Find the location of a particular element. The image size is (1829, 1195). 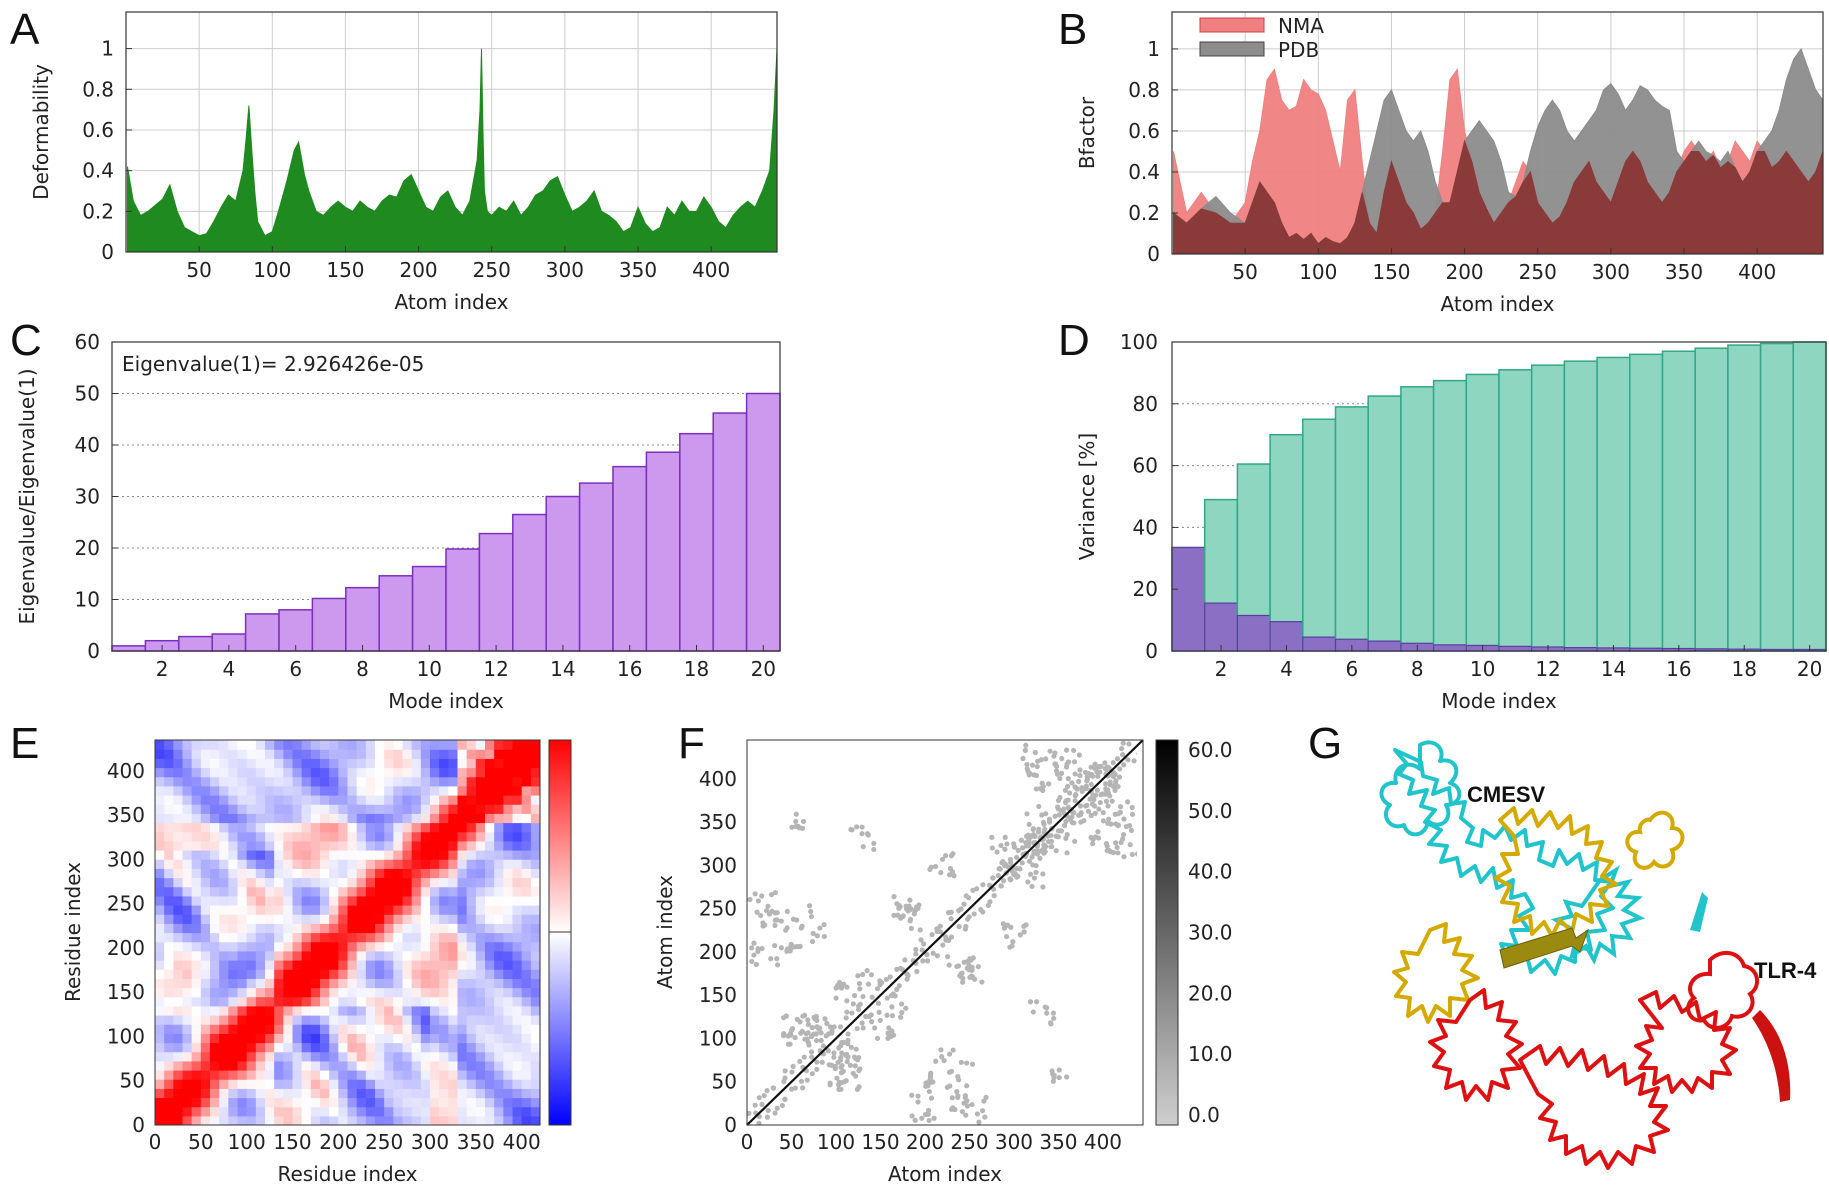

variance-cumulative-bar is located at coordinates (1319, 535).